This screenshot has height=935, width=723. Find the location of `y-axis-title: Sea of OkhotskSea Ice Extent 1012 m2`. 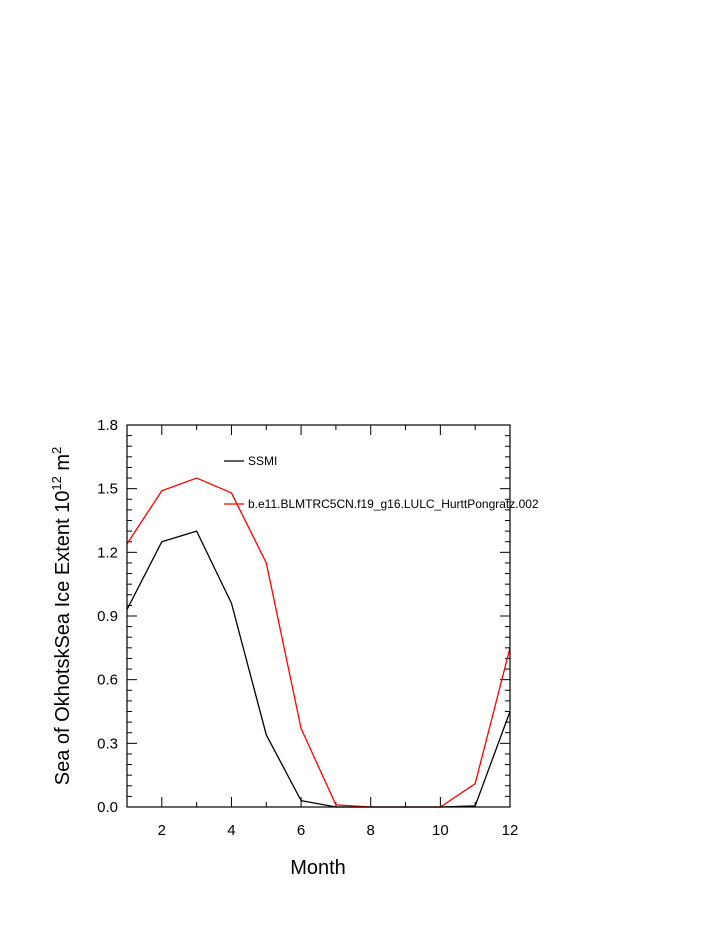

y-axis-title: Sea of OkhotskSea Ice Extent 1012 m2 is located at coordinates (61, 616).